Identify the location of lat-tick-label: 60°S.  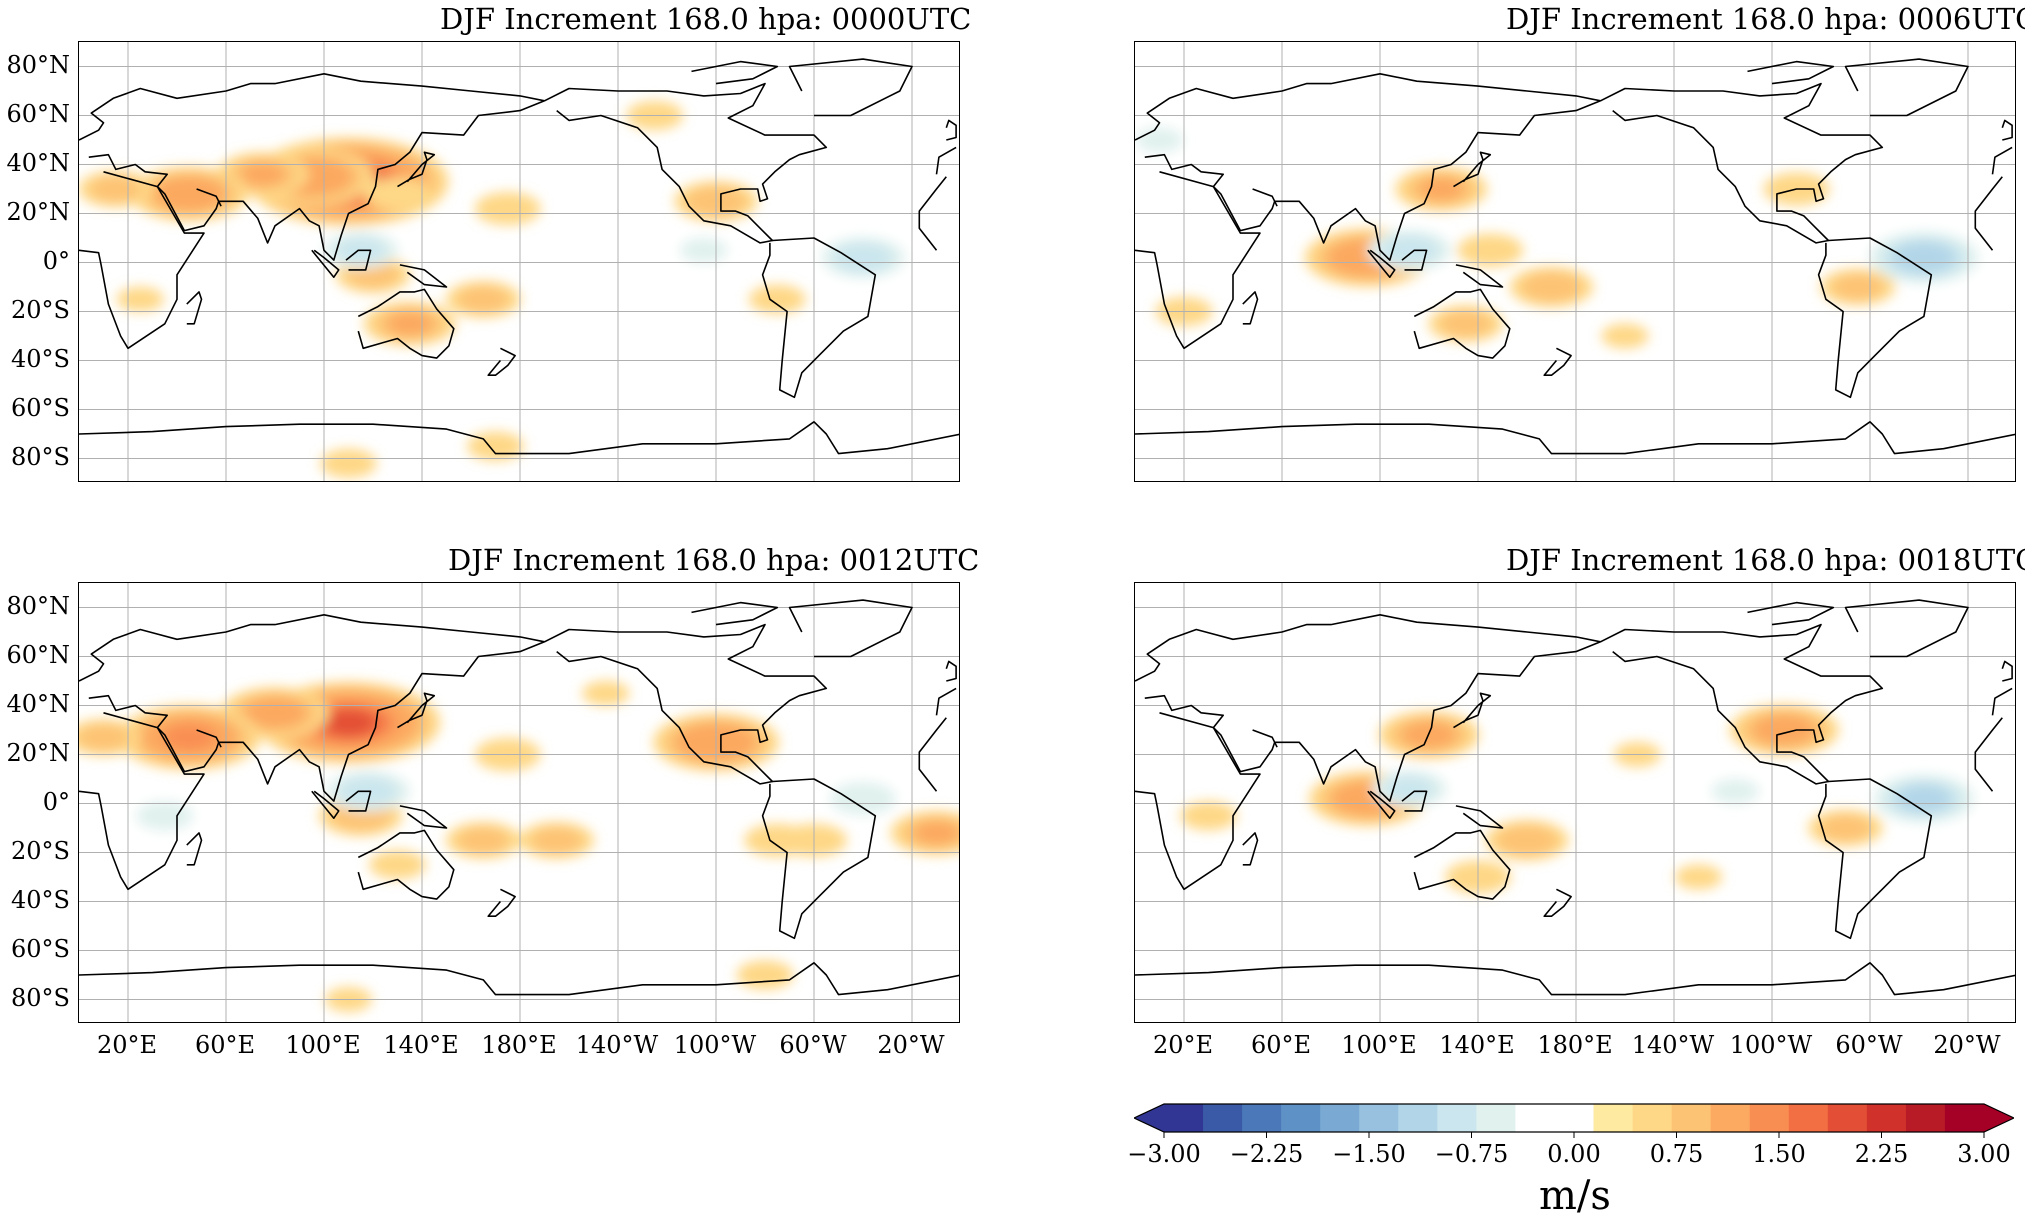
(40, 407).